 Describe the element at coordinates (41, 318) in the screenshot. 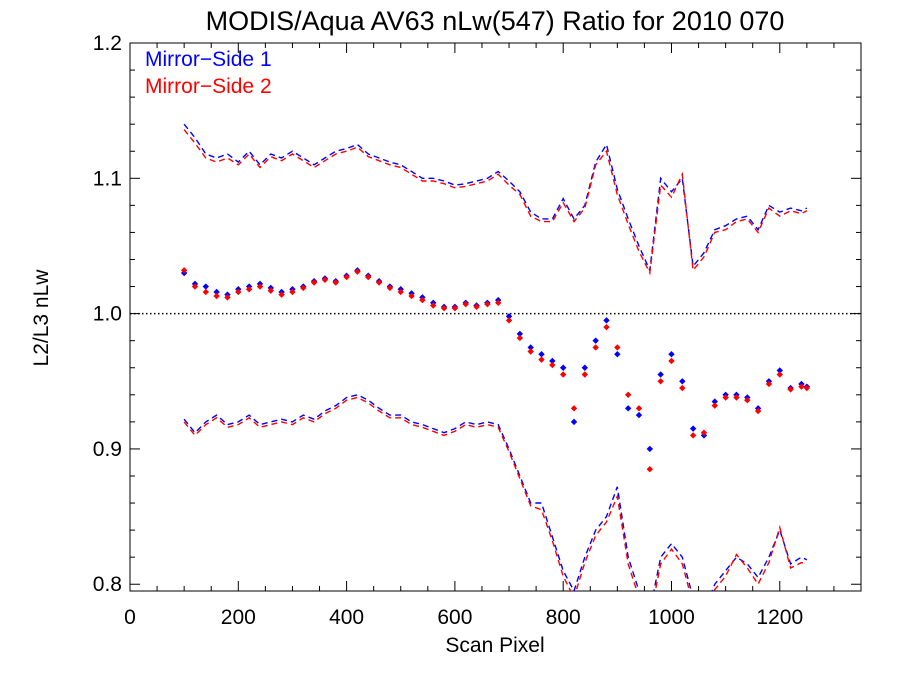

I see `y-axis-label: L2/L3 nLw` at that location.